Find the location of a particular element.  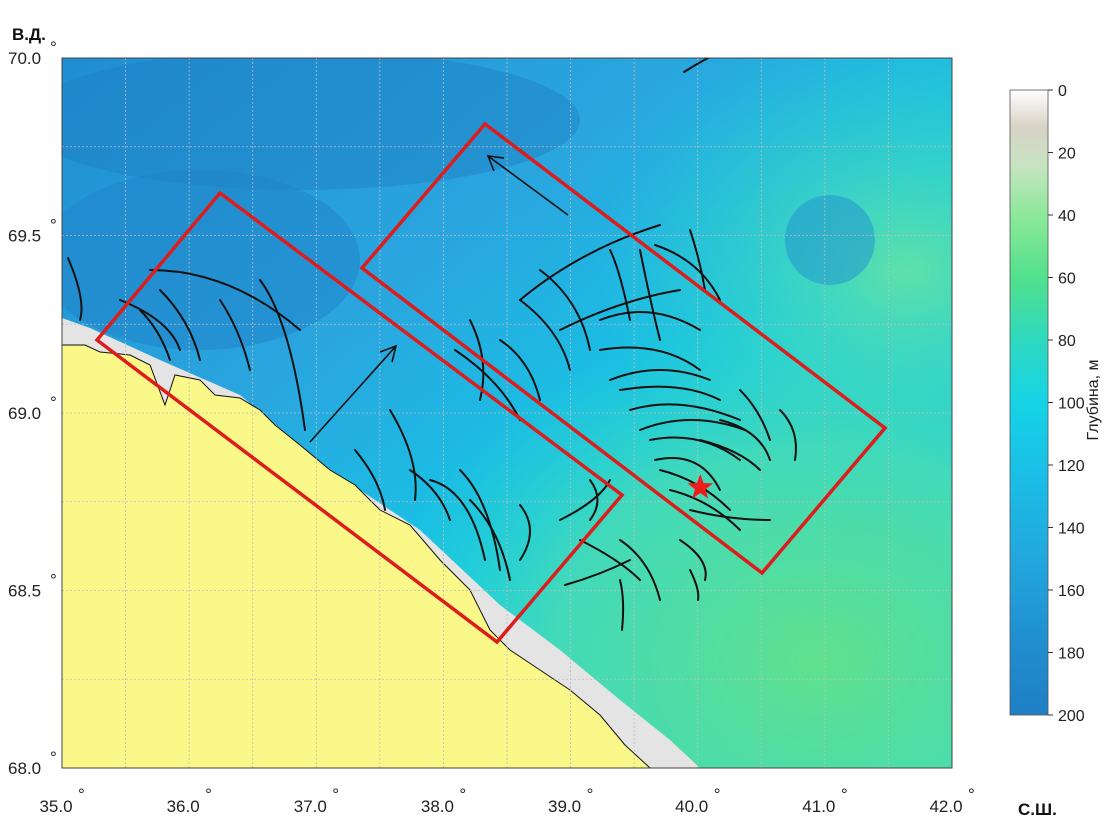

deep-pocket-east is located at coordinates (830, 240).